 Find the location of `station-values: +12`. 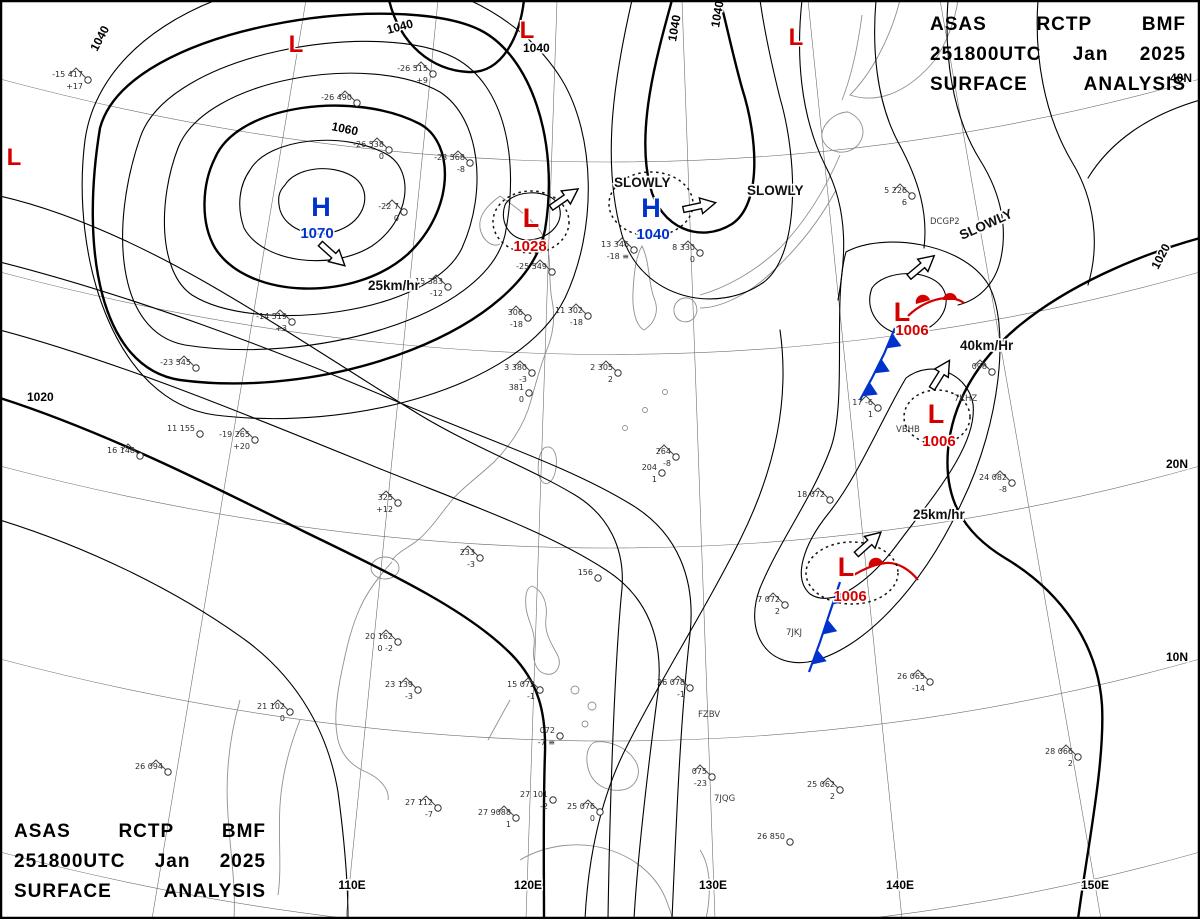

station-values: +12 is located at coordinates (384, 509).